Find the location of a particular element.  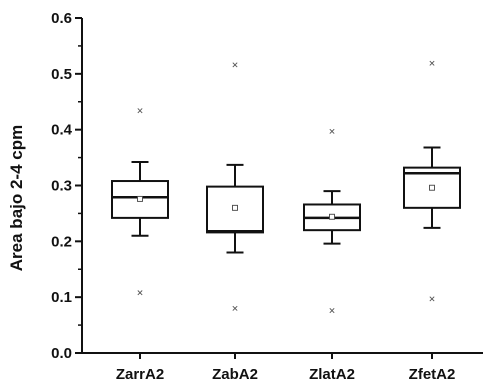

y-tick-label: 0.6 is located at coordinates (61, 18).